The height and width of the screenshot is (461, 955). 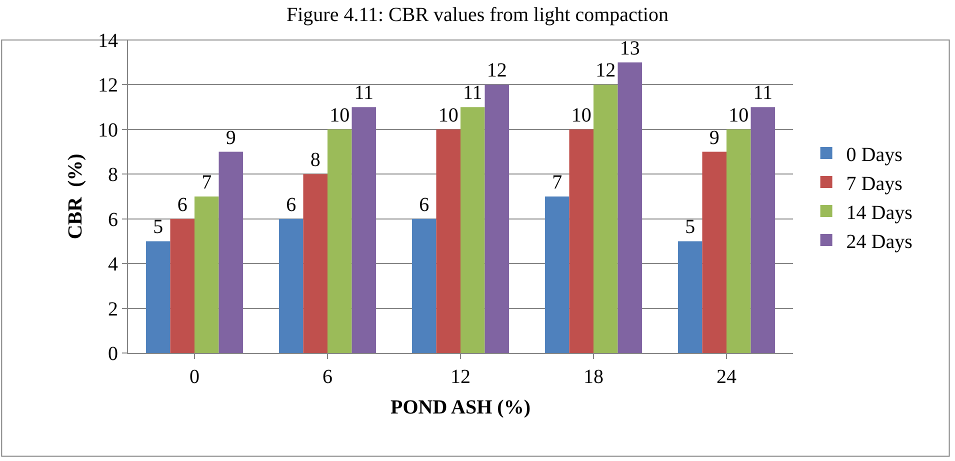 What do you see at coordinates (113, 354) in the screenshot?
I see `y-tick-label: 0` at bounding box center [113, 354].